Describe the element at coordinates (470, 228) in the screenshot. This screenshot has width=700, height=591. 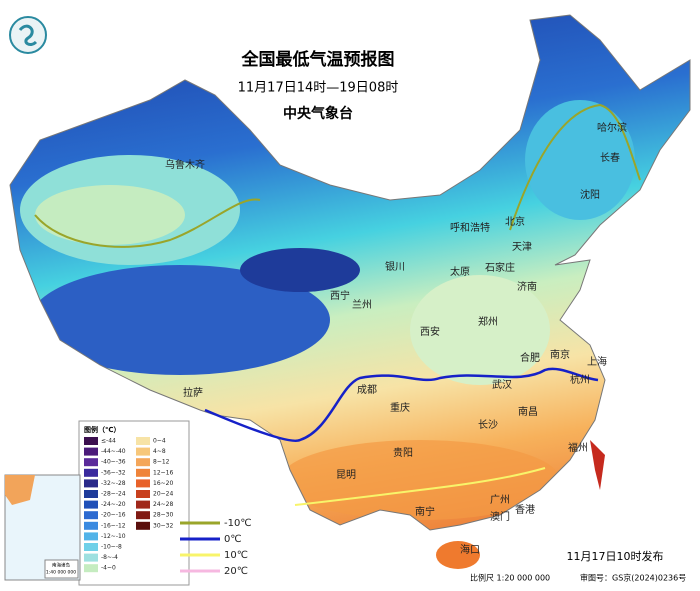
I see `city-label: 呼和浩特` at that location.